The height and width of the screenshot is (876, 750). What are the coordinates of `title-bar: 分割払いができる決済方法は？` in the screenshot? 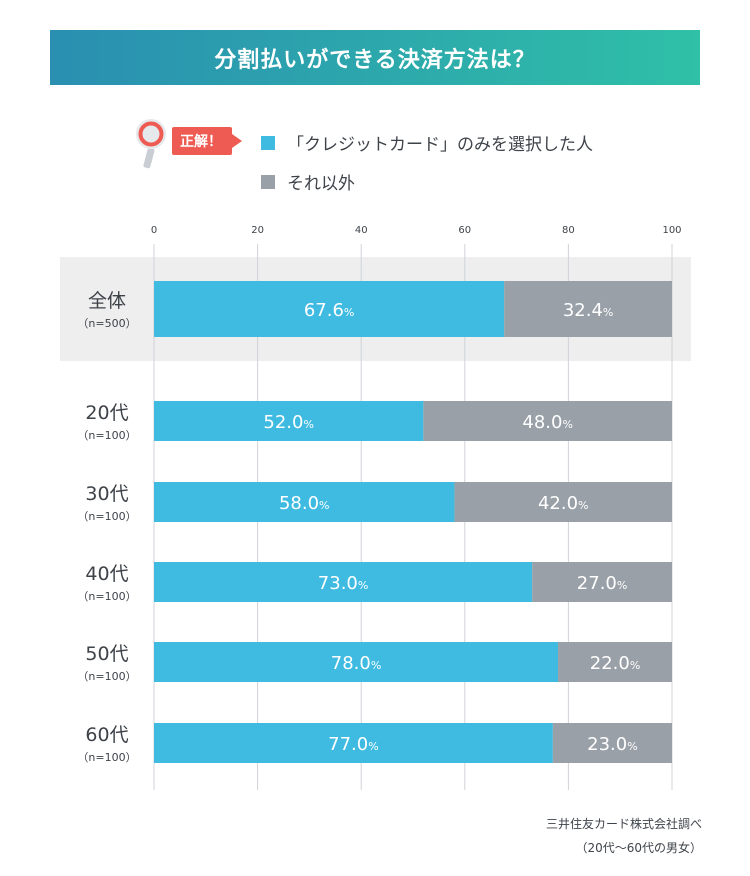 It's located at (375, 57).